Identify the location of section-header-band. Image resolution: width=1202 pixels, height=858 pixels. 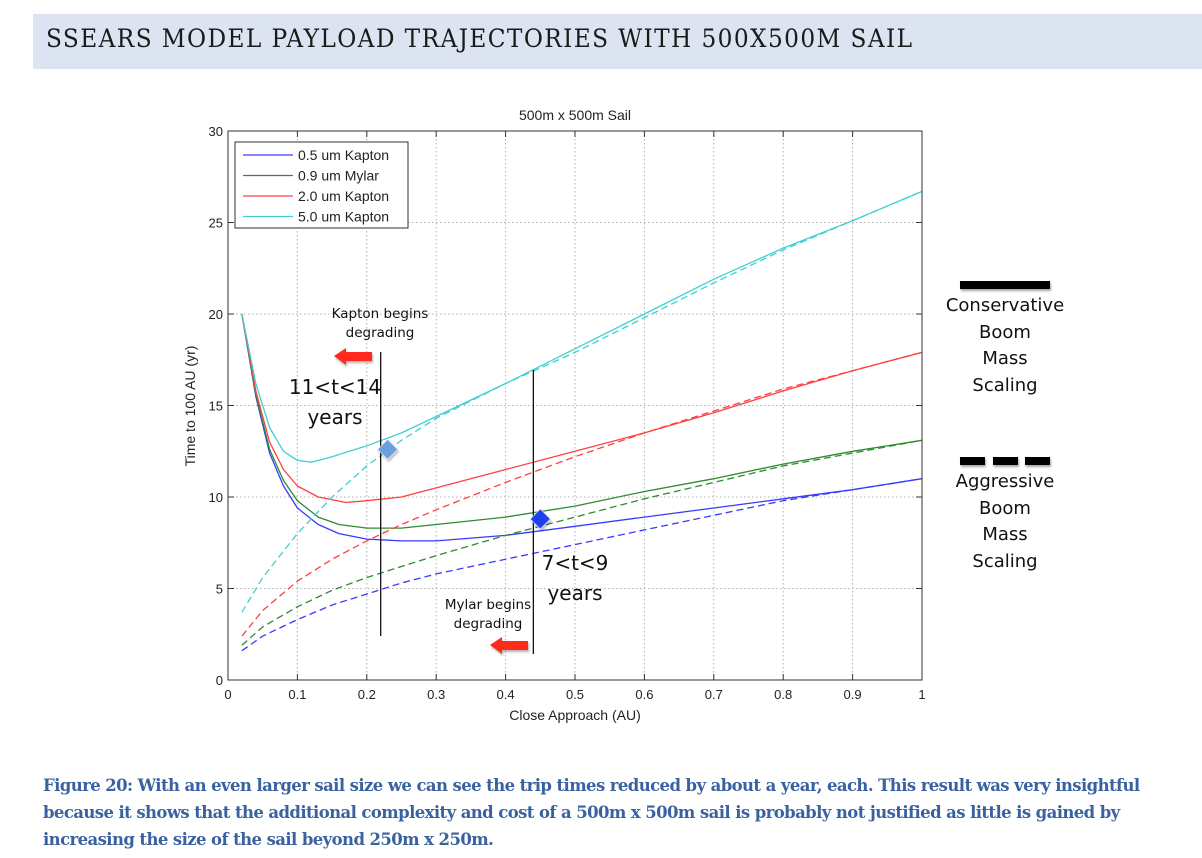
(617, 41).